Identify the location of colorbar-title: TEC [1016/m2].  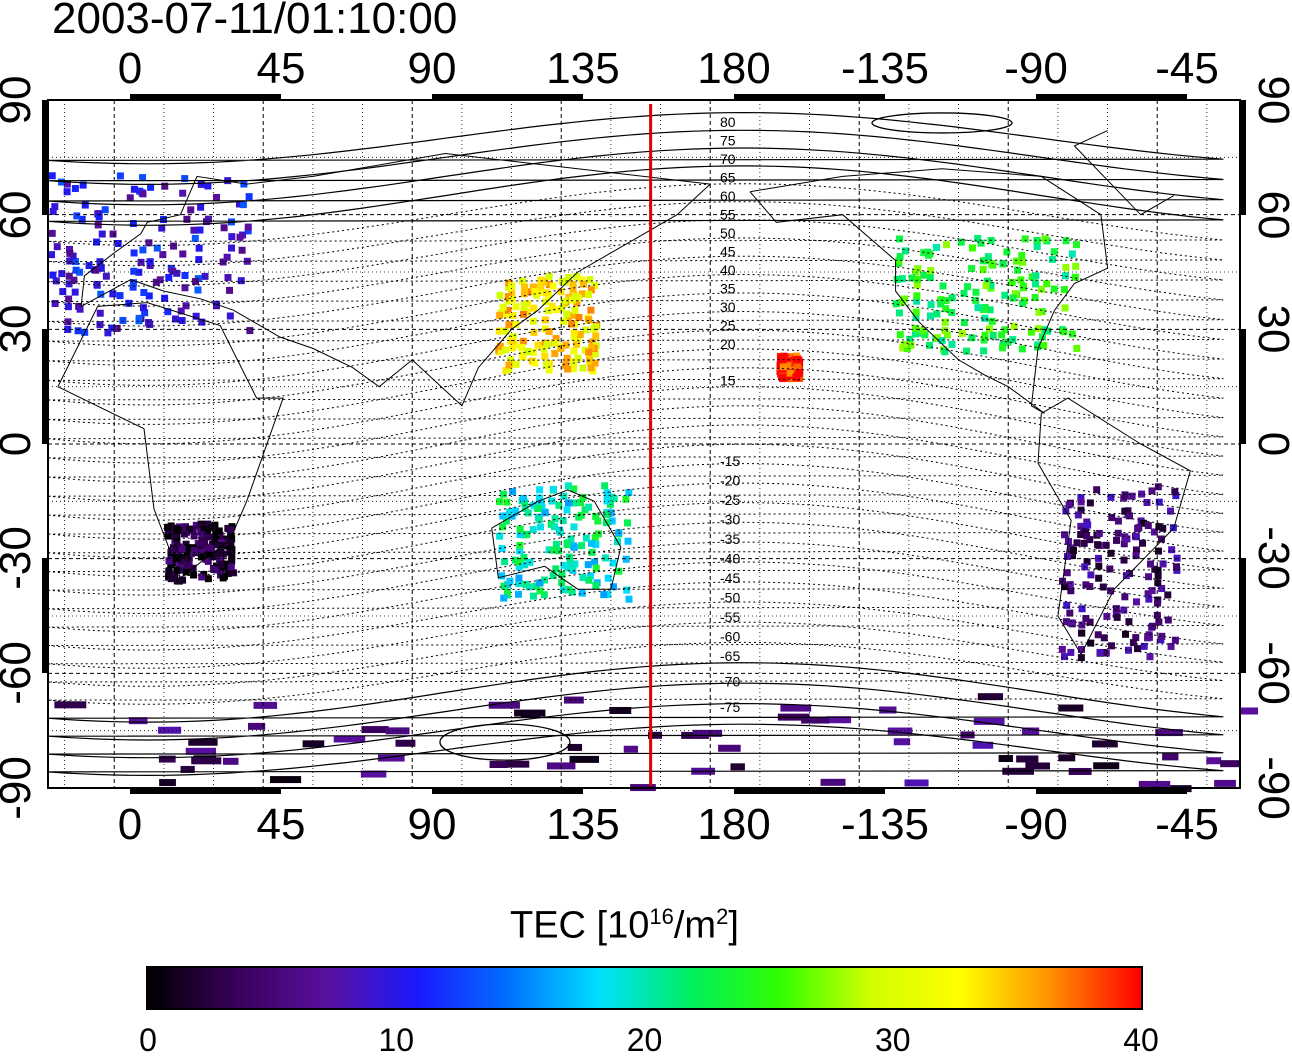
(624, 925).